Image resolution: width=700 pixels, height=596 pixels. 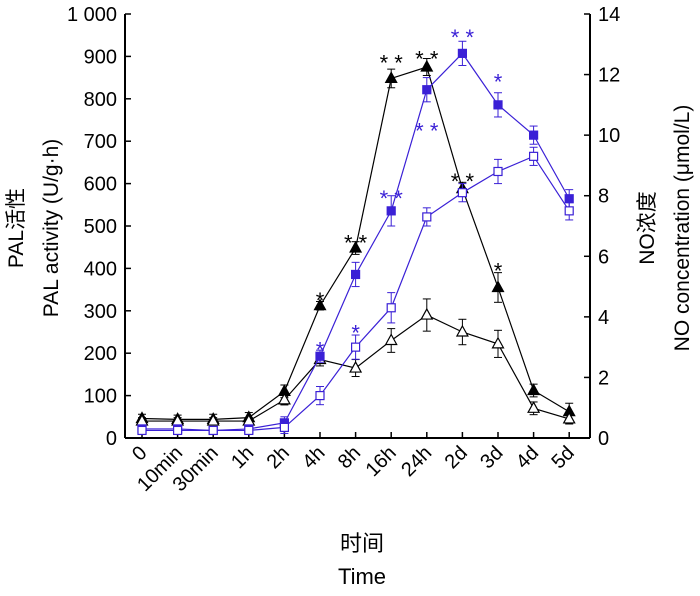 I want to click on right-tick-label: 12, so click(x=609, y=76).